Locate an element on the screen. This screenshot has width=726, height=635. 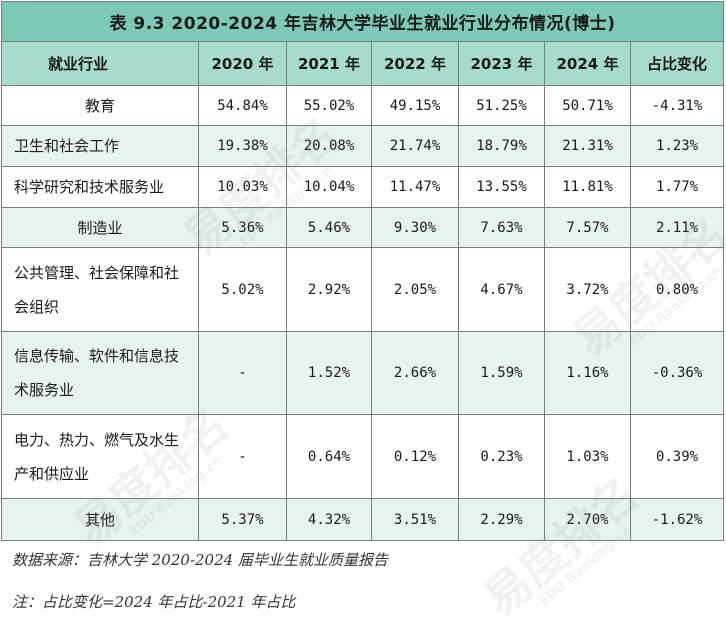
value-cell: 5.46% is located at coordinates (329, 227).